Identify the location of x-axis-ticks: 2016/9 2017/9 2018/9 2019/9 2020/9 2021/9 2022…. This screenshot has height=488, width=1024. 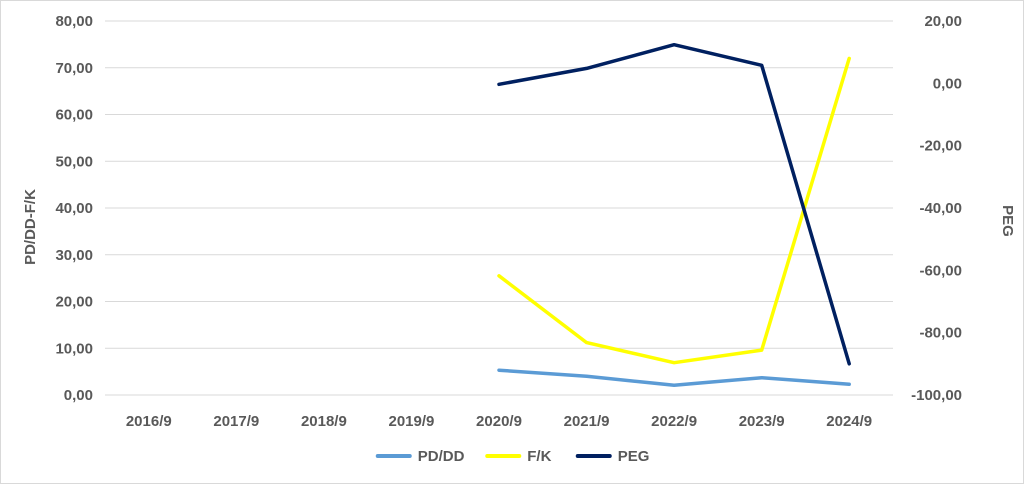
(499, 421).